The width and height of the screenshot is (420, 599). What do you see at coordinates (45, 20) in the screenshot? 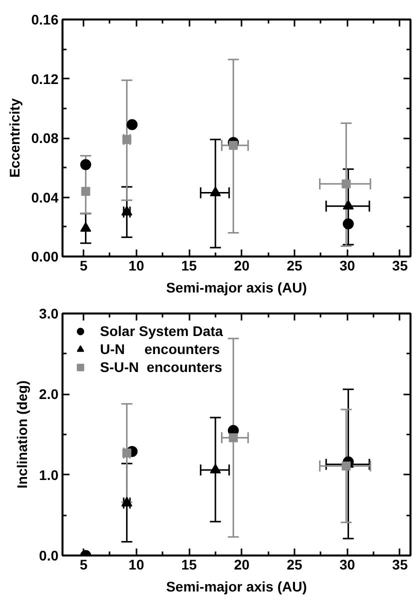
I see `y-tick-label: 0.16` at bounding box center [45, 20].